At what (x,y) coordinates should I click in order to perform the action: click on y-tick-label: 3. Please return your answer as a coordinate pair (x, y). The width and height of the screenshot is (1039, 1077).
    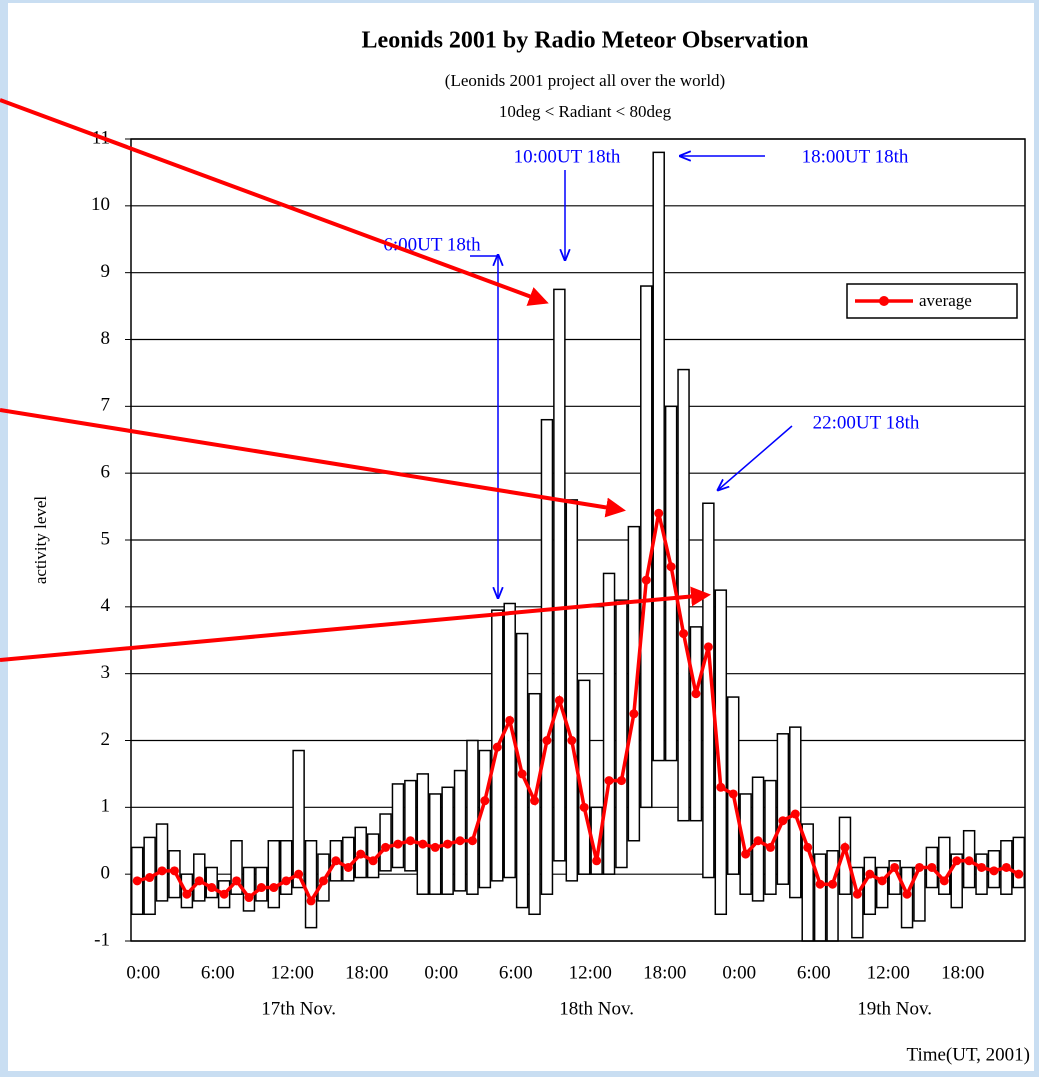
    Looking at the image, I should click on (106, 672).